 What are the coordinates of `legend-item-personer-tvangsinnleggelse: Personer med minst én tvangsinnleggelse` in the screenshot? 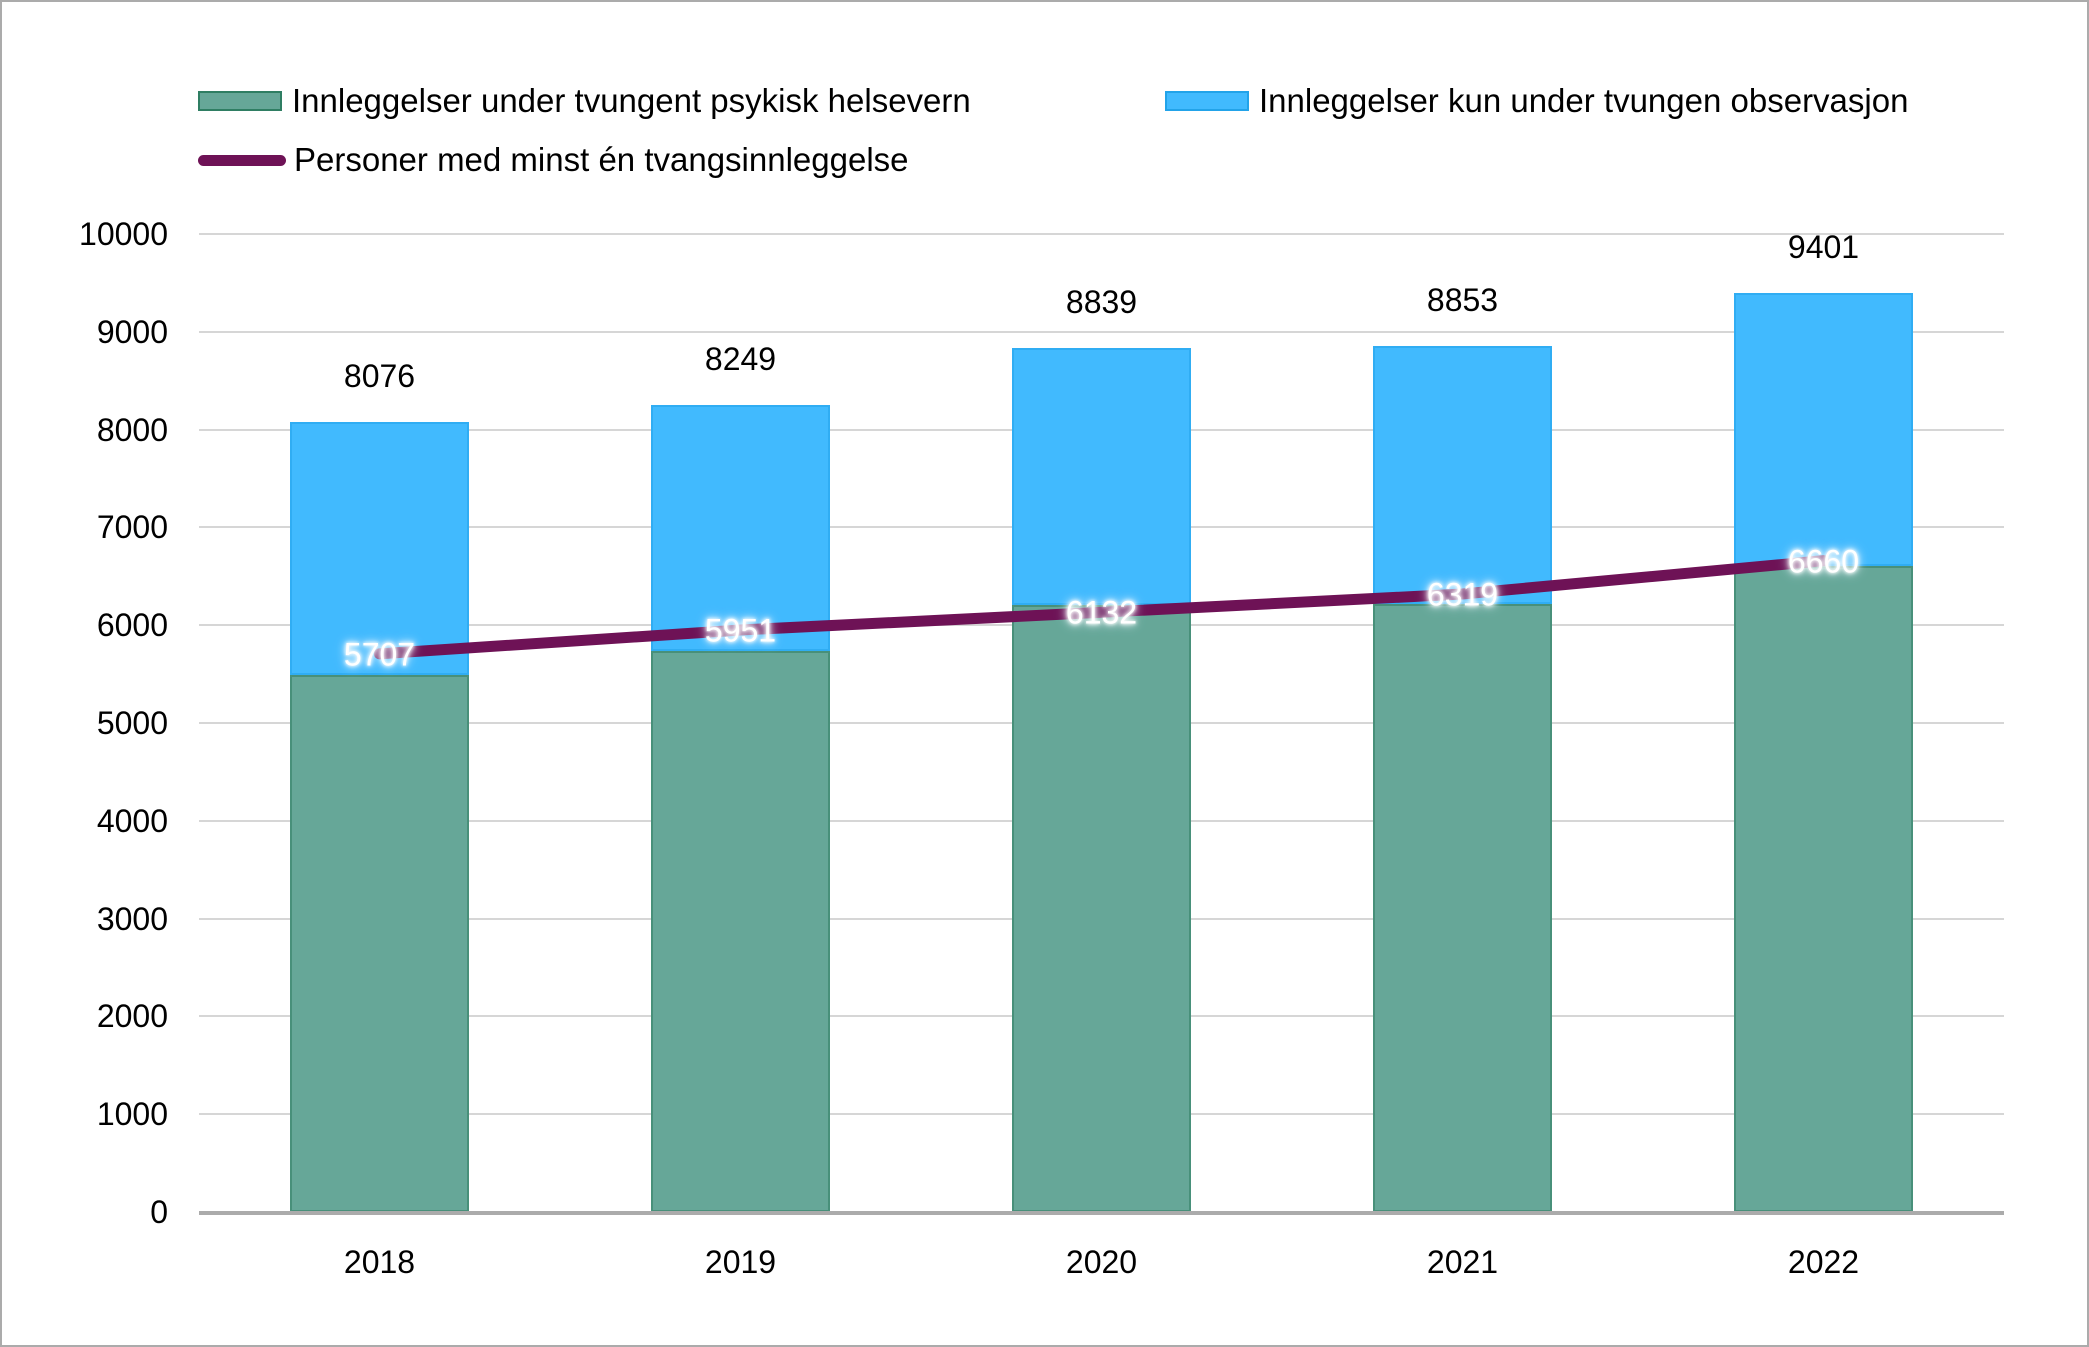 It's located at (553, 159).